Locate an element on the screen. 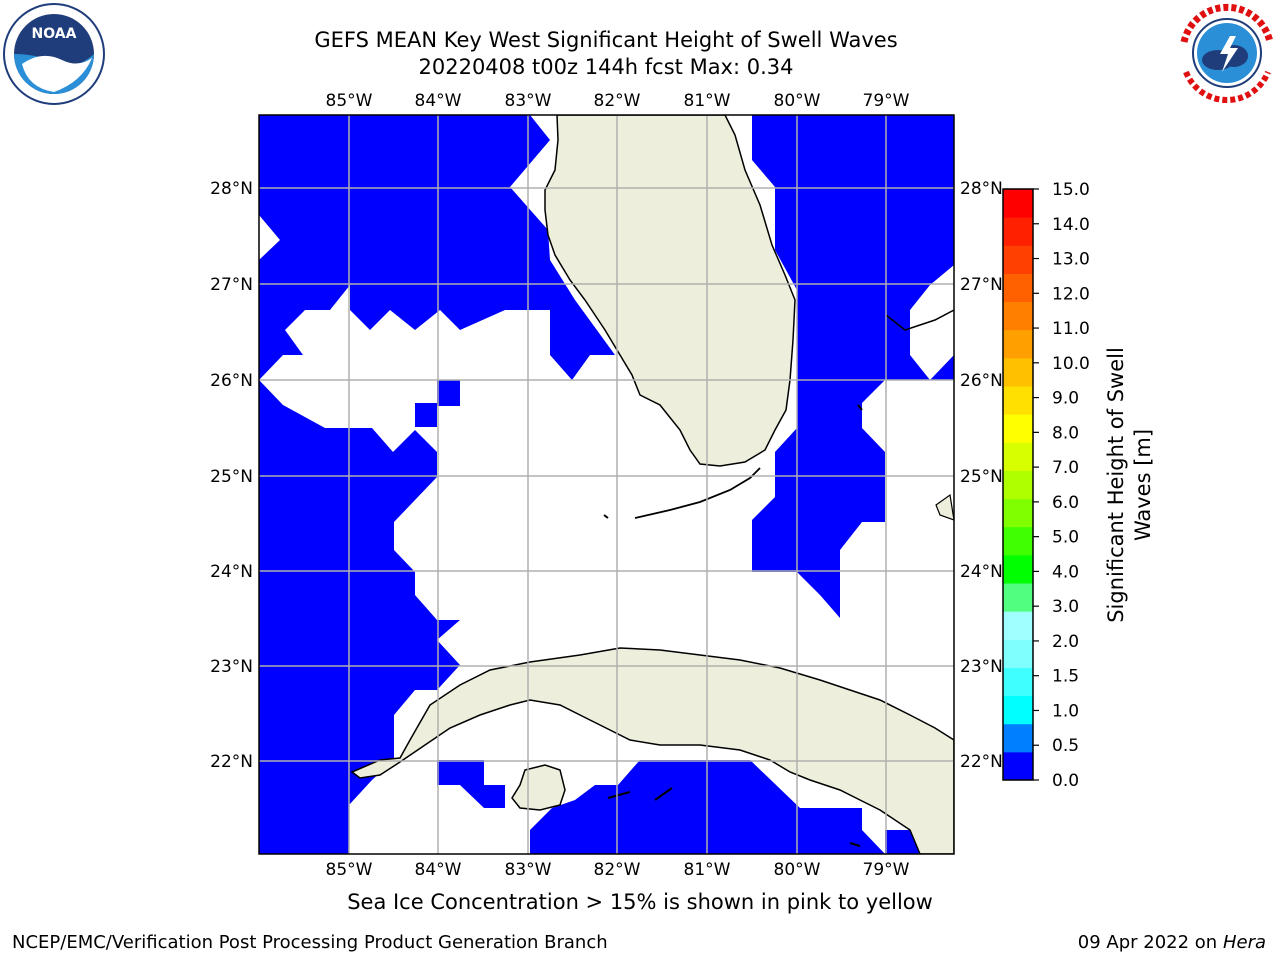 The width and height of the screenshot is (1280, 960). colorbar-label-line1: Significant Height of Swell is located at coordinates (1116, 485).